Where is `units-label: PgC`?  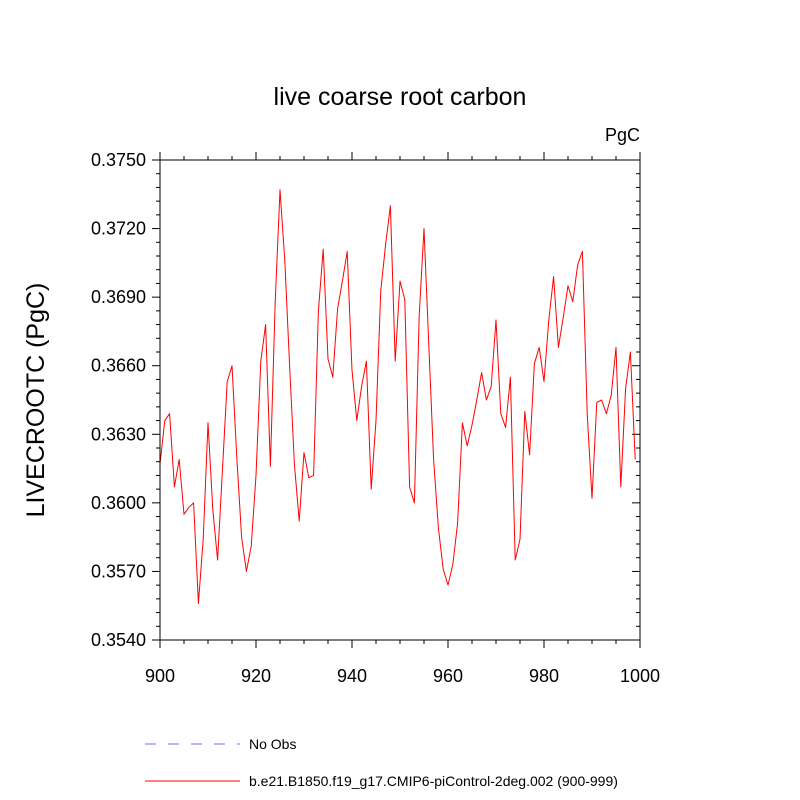 units-label: PgC is located at coordinates (622, 135).